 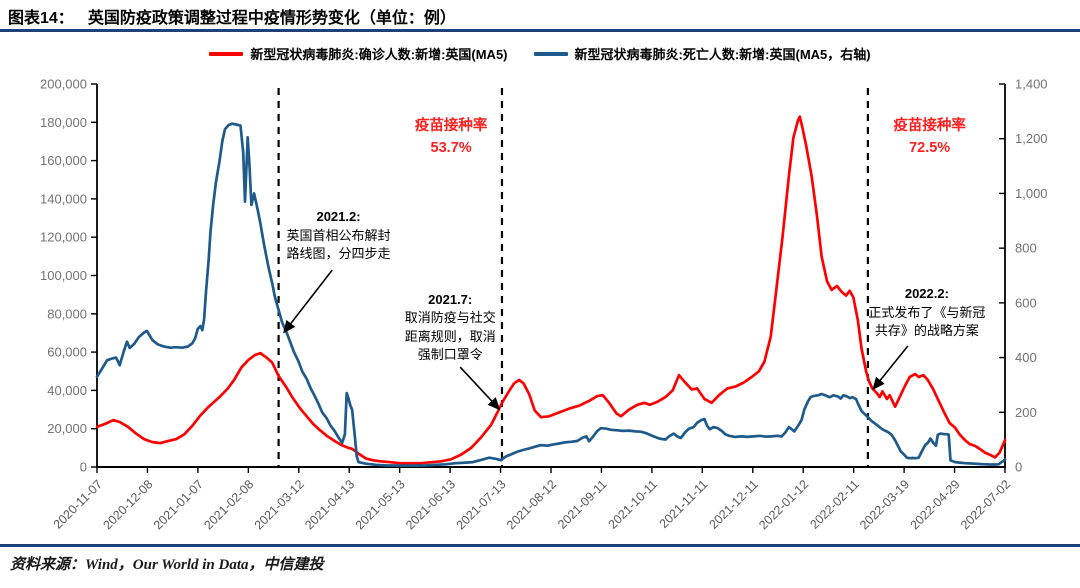 I want to click on y-left-tick-label: 80,000, so click(x=67, y=313).